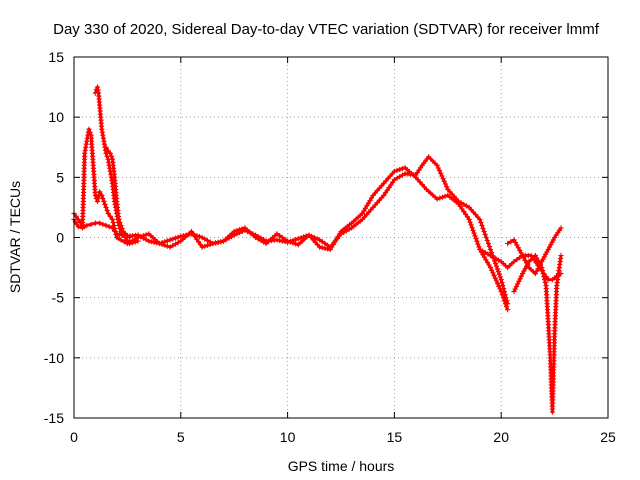 This screenshot has height=480, width=640. I want to click on x-tick-label: 10, so click(288, 437).